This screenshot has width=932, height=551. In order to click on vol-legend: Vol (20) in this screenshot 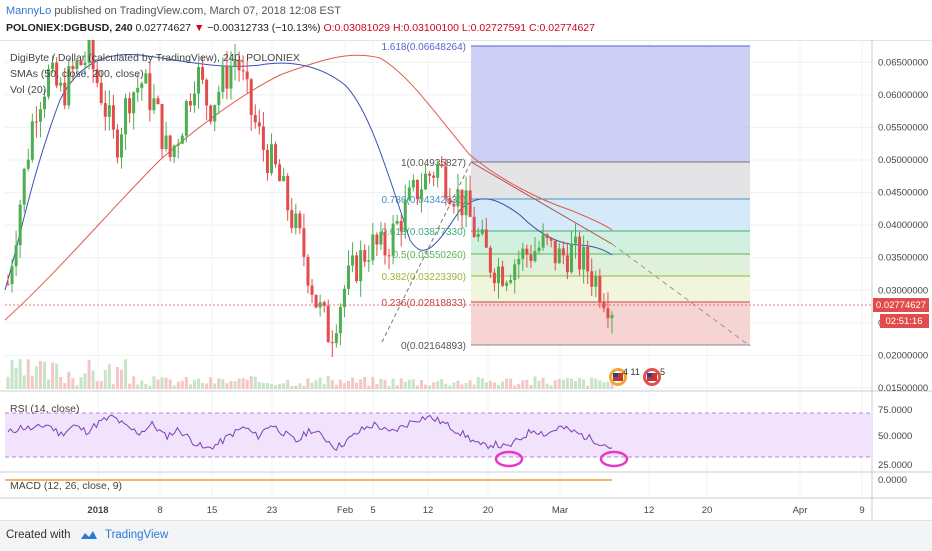, I will do `click(28, 90)`.